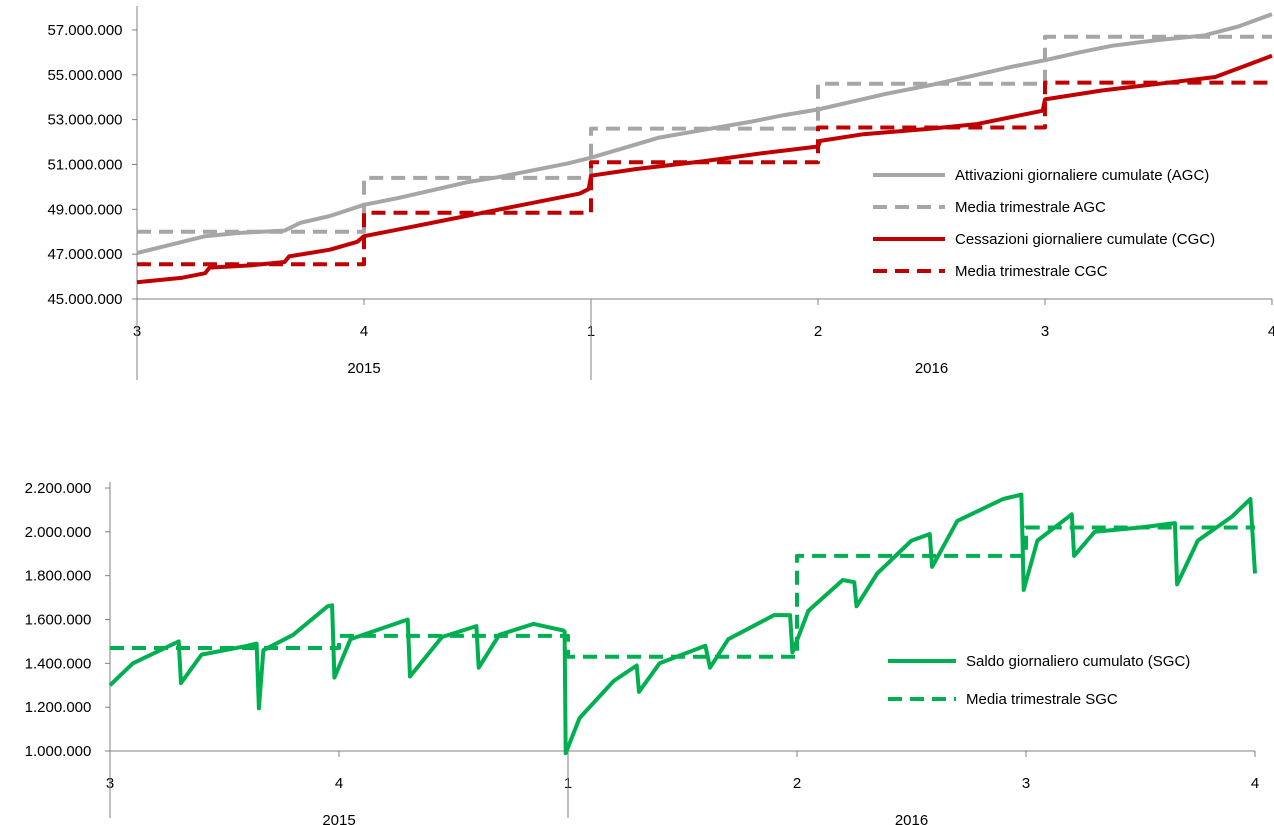  Describe the element at coordinates (1030, 207) in the screenshot. I see `legend-label: Media trimestrale AGC` at that location.